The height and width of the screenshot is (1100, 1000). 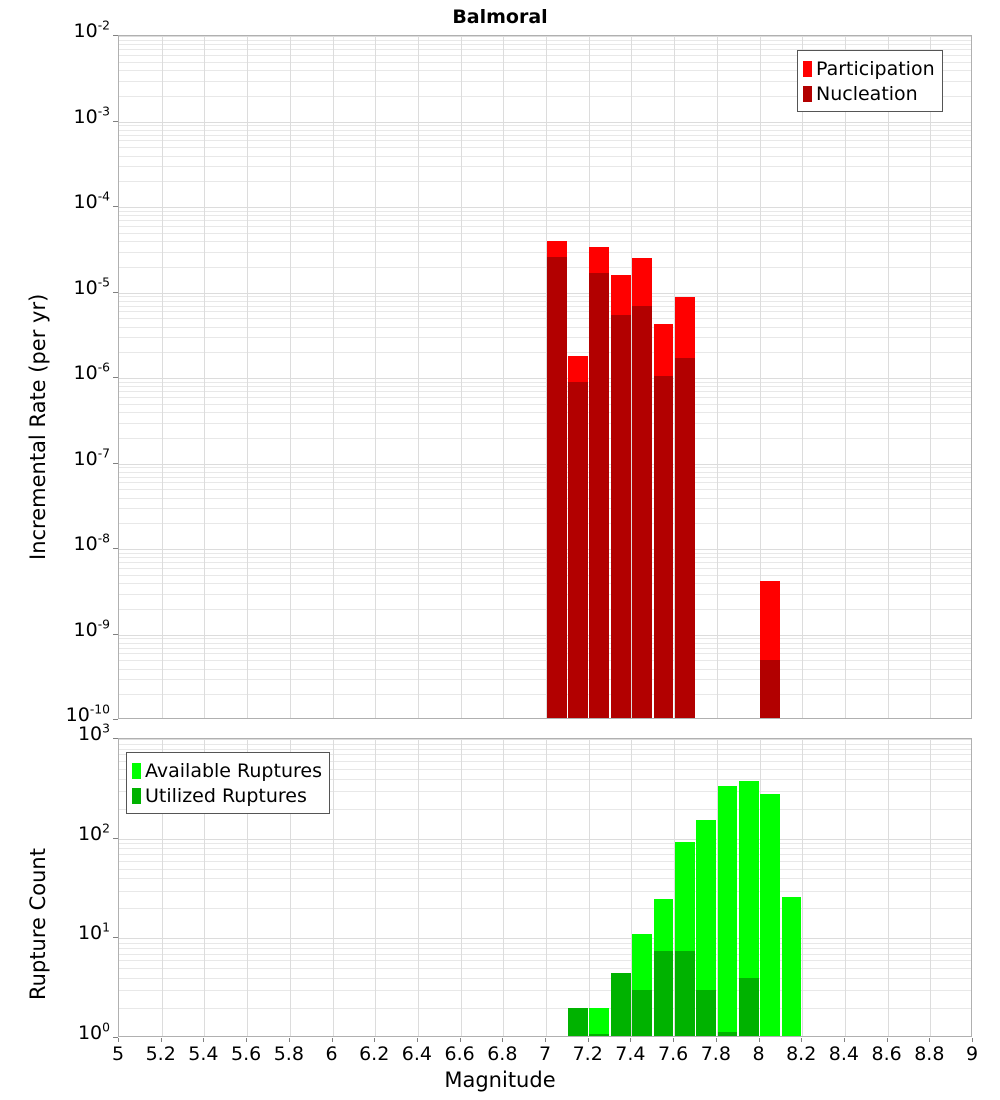 What do you see at coordinates (416, 1054) in the screenshot?
I see `x-tick-label: 6.4` at bounding box center [416, 1054].